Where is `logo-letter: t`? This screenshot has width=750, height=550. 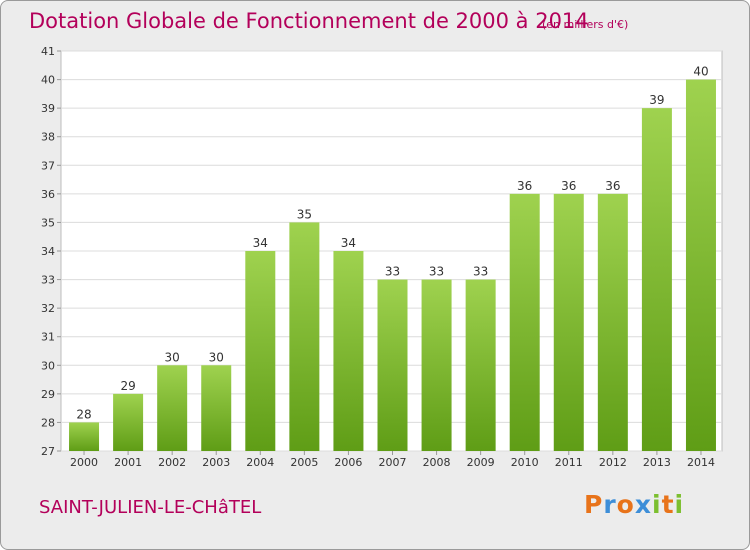
logo-letter: t is located at coordinates (668, 504).